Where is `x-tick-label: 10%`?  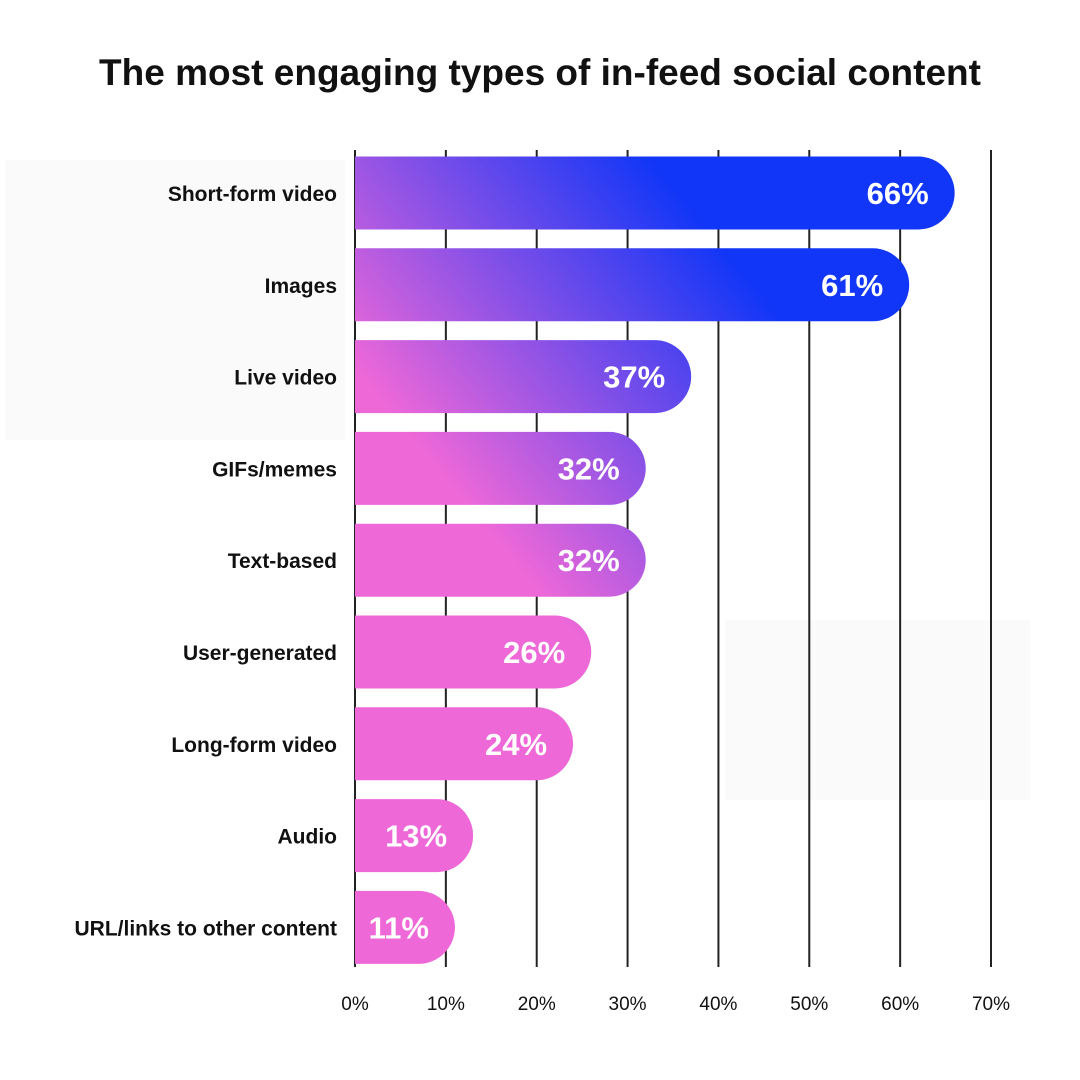 x-tick-label: 10% is located at coordinates (446, 1004).